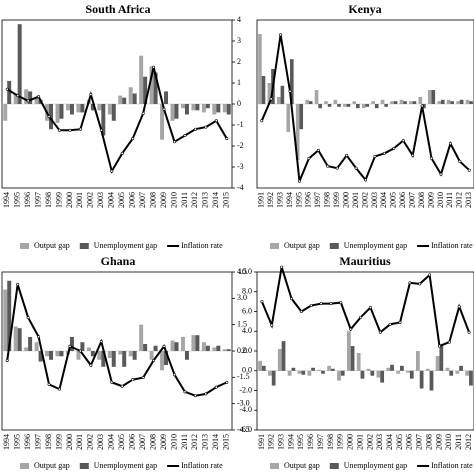 This screenshot has height=474, width=474. I want to click on y-tick-label: 6.0, so click(247, 310).